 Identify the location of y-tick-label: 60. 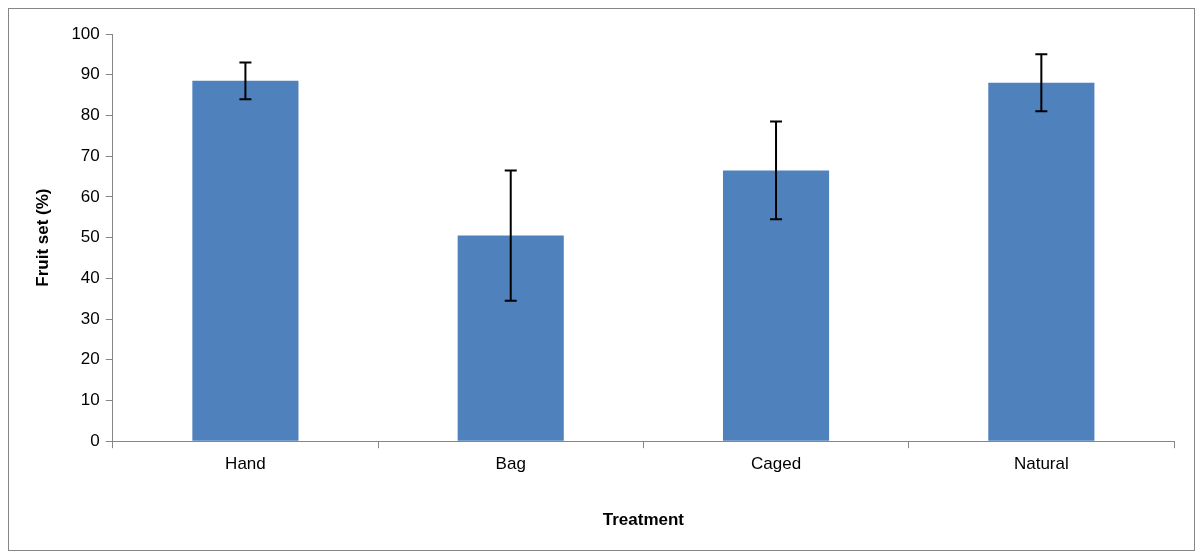
(90, 196).